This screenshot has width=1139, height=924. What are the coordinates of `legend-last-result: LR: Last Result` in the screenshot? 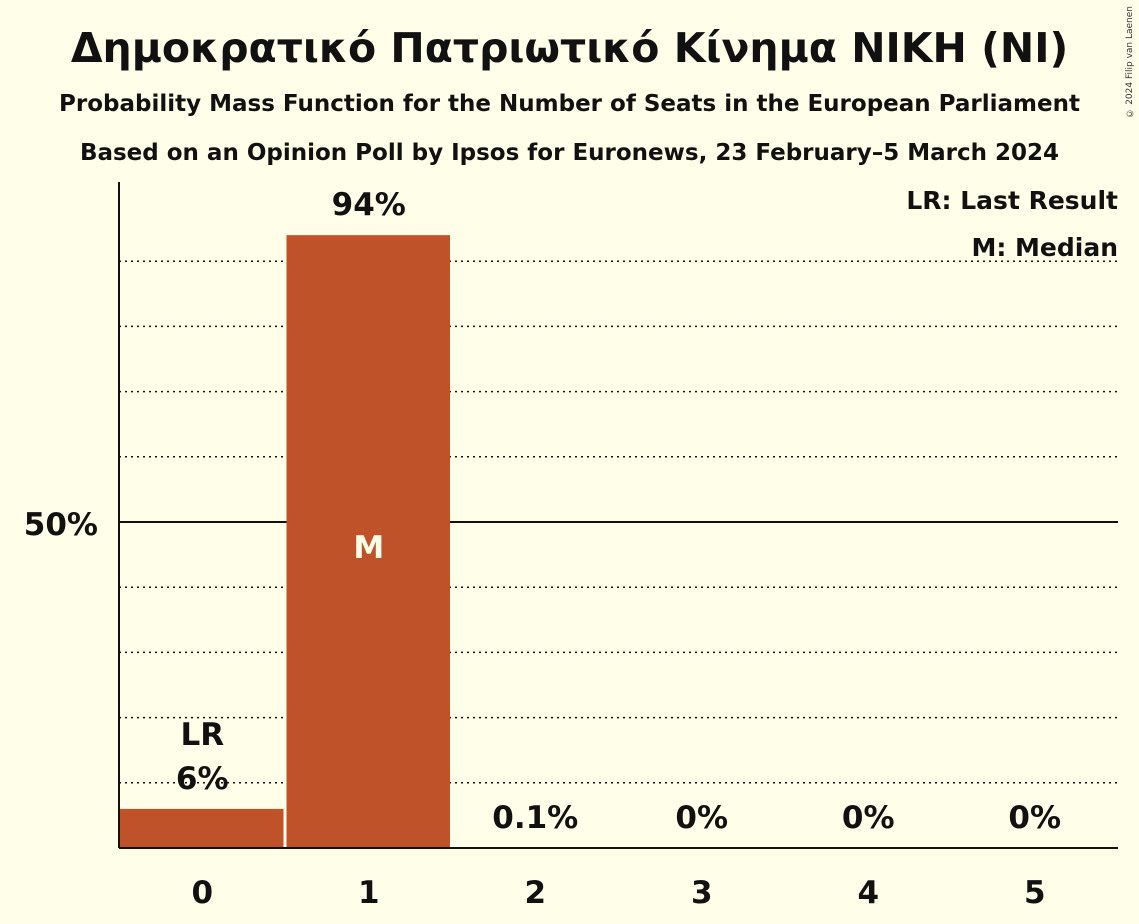 It's located at (1012, 200).